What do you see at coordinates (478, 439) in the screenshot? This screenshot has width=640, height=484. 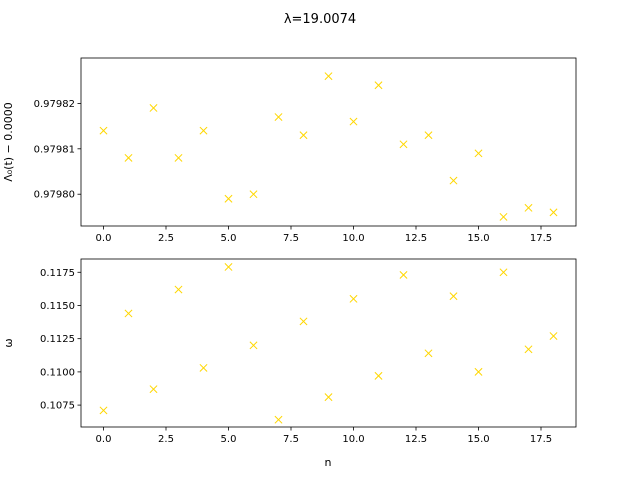 I see `bottom-x-tick-label: 15.0` at bounding box center [478, 439].